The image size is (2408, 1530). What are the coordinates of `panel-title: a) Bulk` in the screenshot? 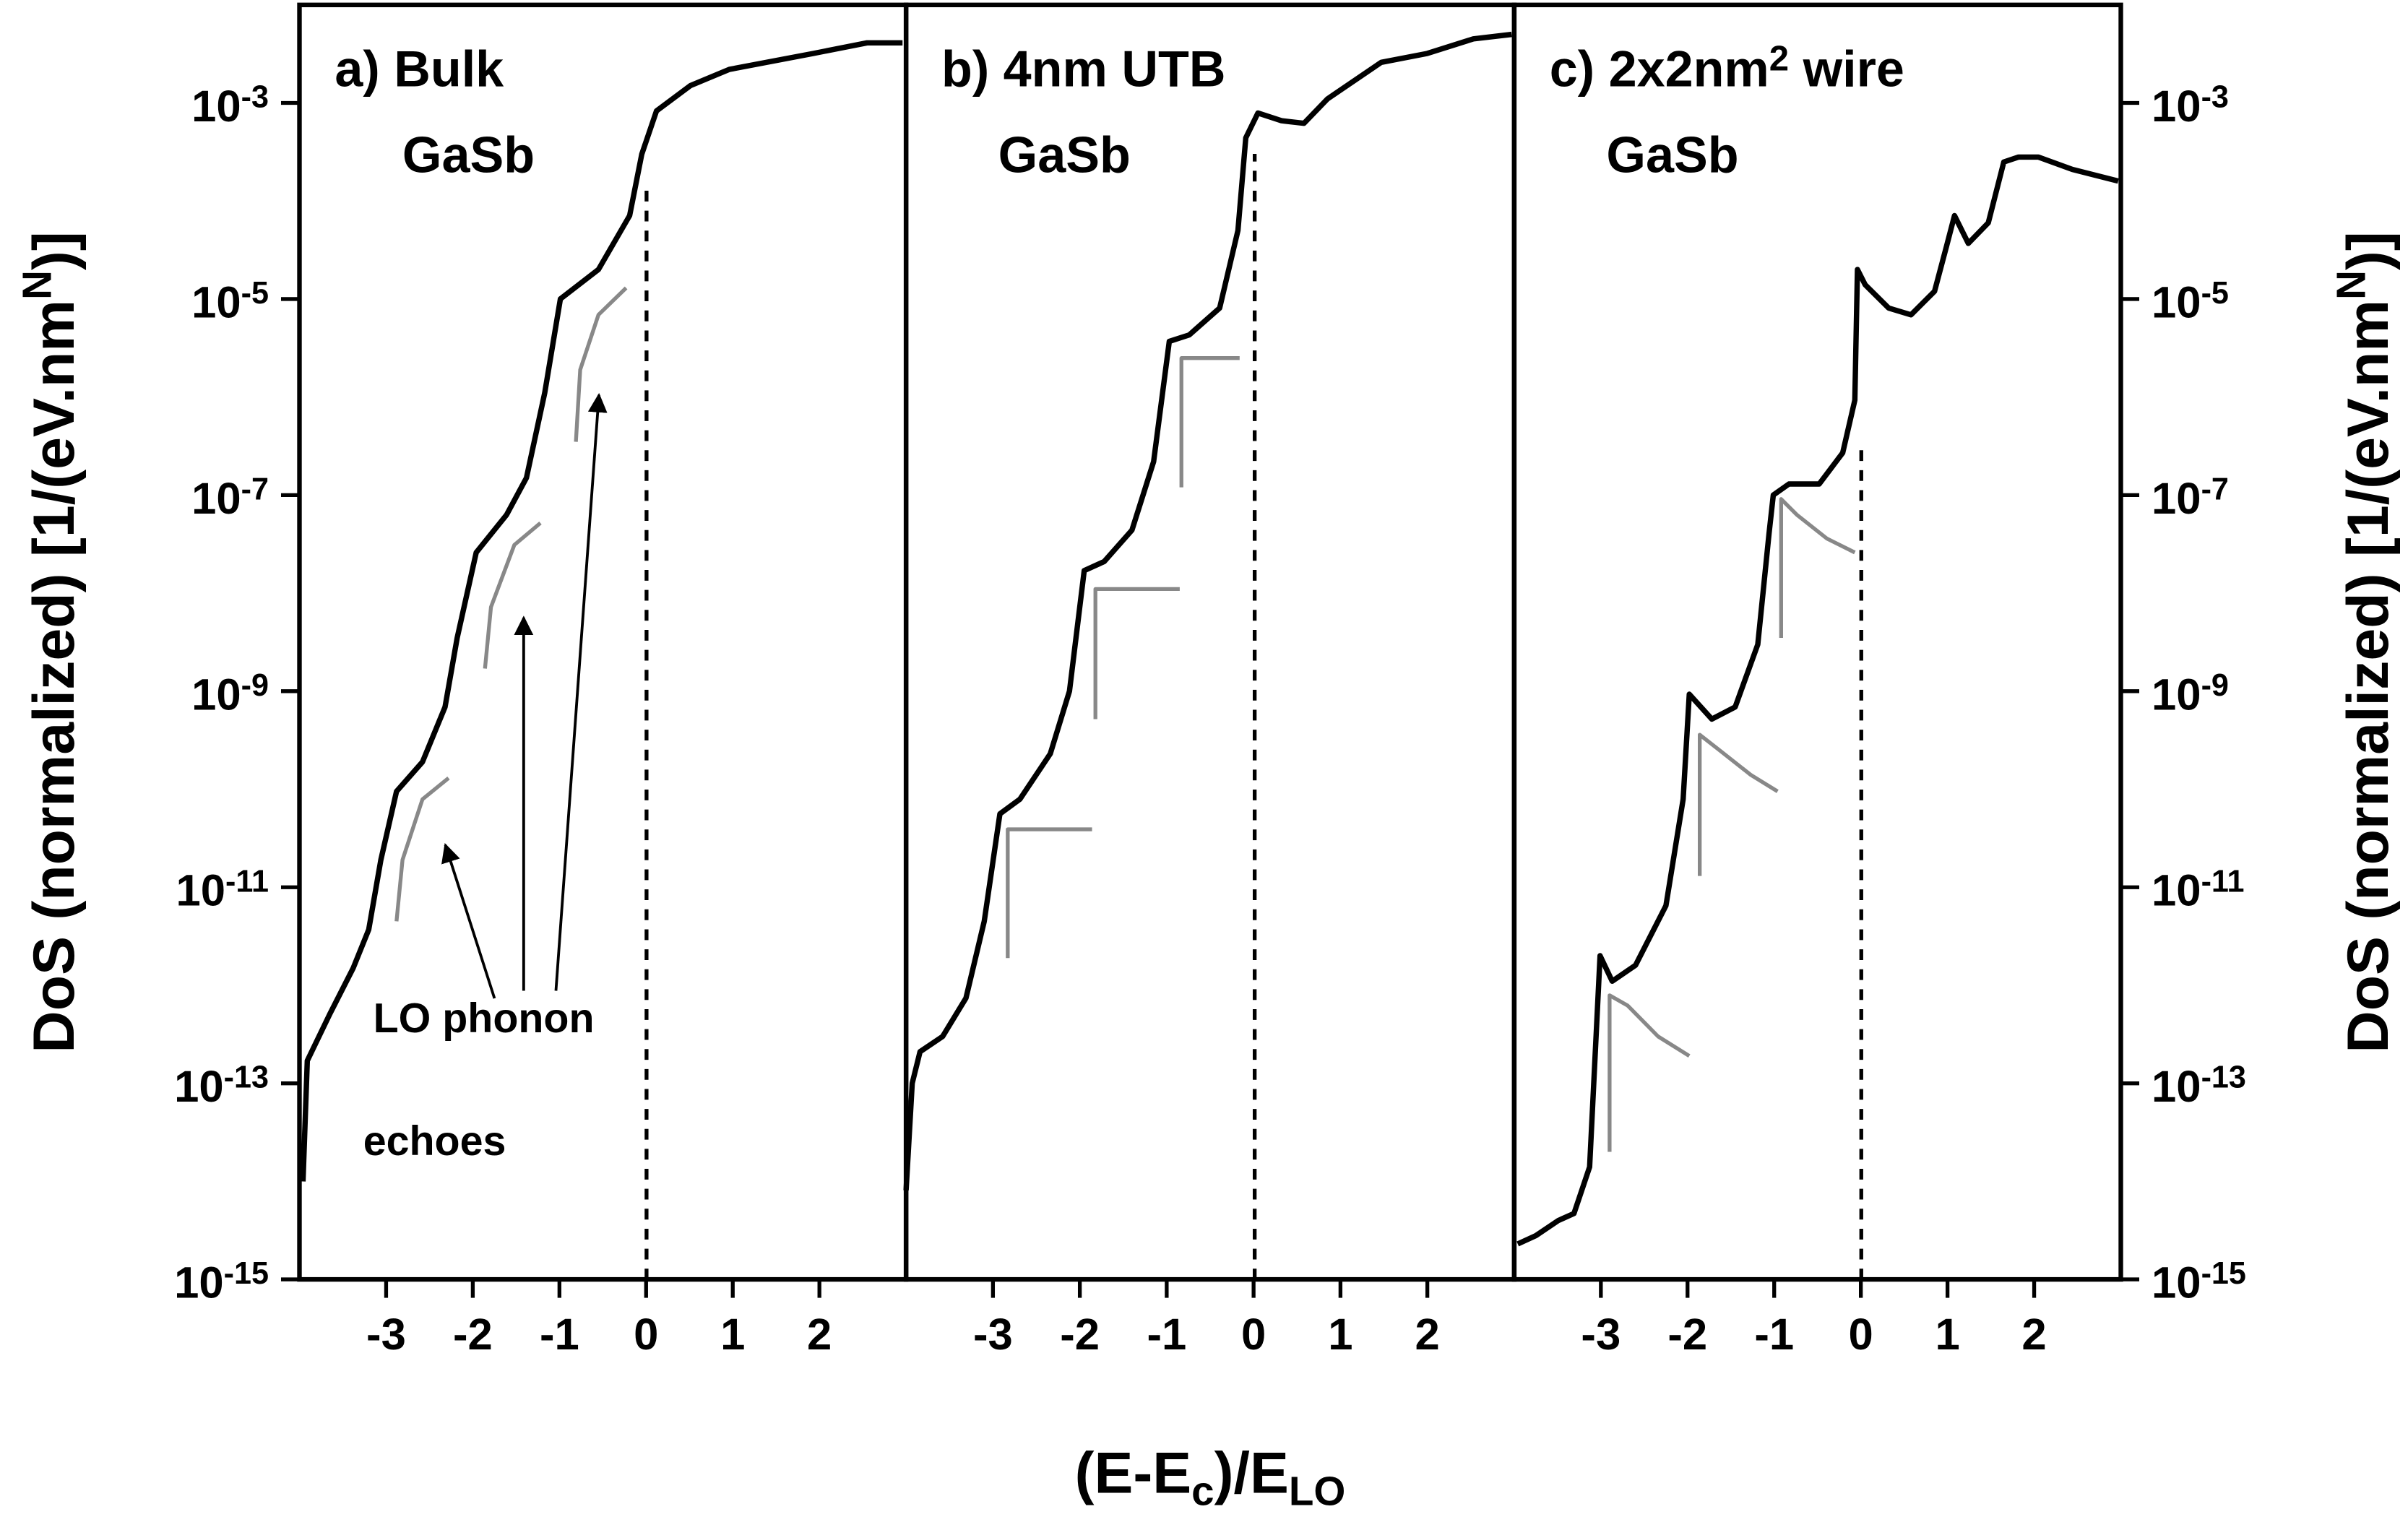 It's located at (419, 68).